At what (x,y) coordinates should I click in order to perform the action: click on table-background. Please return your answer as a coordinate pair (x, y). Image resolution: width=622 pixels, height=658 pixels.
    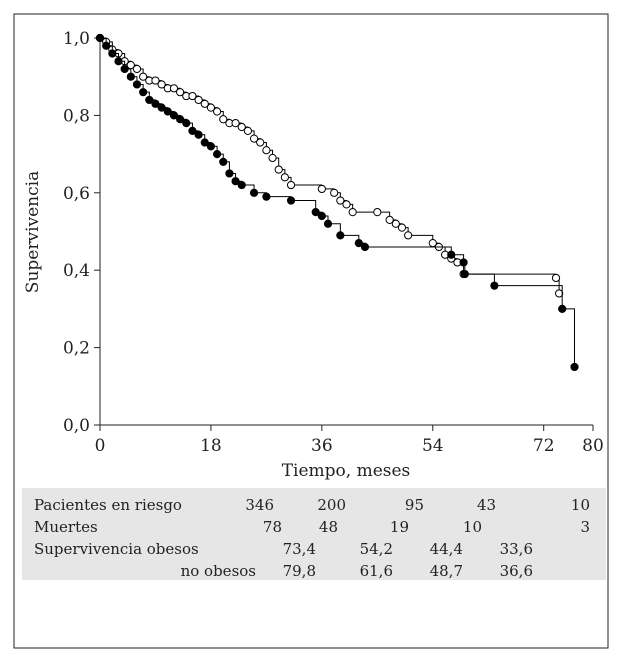
    Looking at the image, I should click on (314, 534).